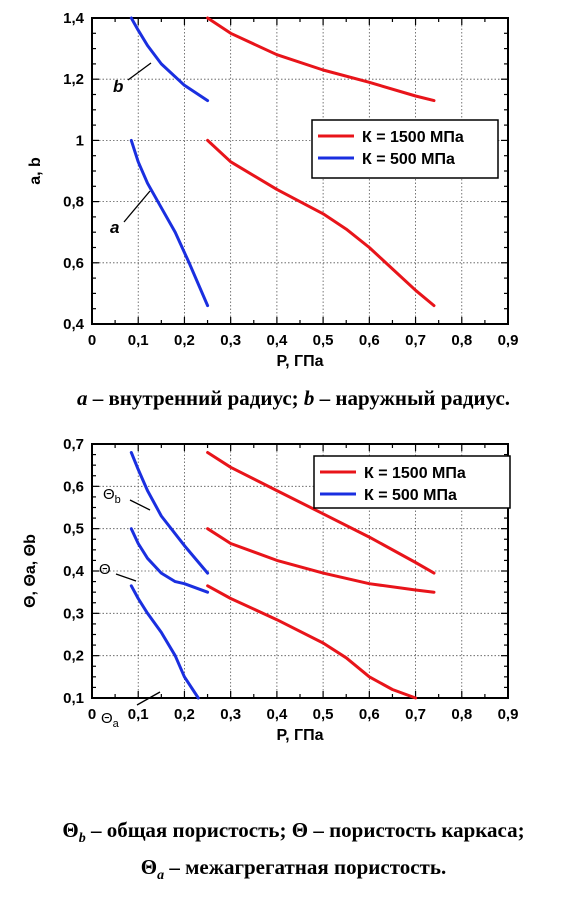 The image size is (587, 903). I want to click on series-line-red-a, so click(321, 223).